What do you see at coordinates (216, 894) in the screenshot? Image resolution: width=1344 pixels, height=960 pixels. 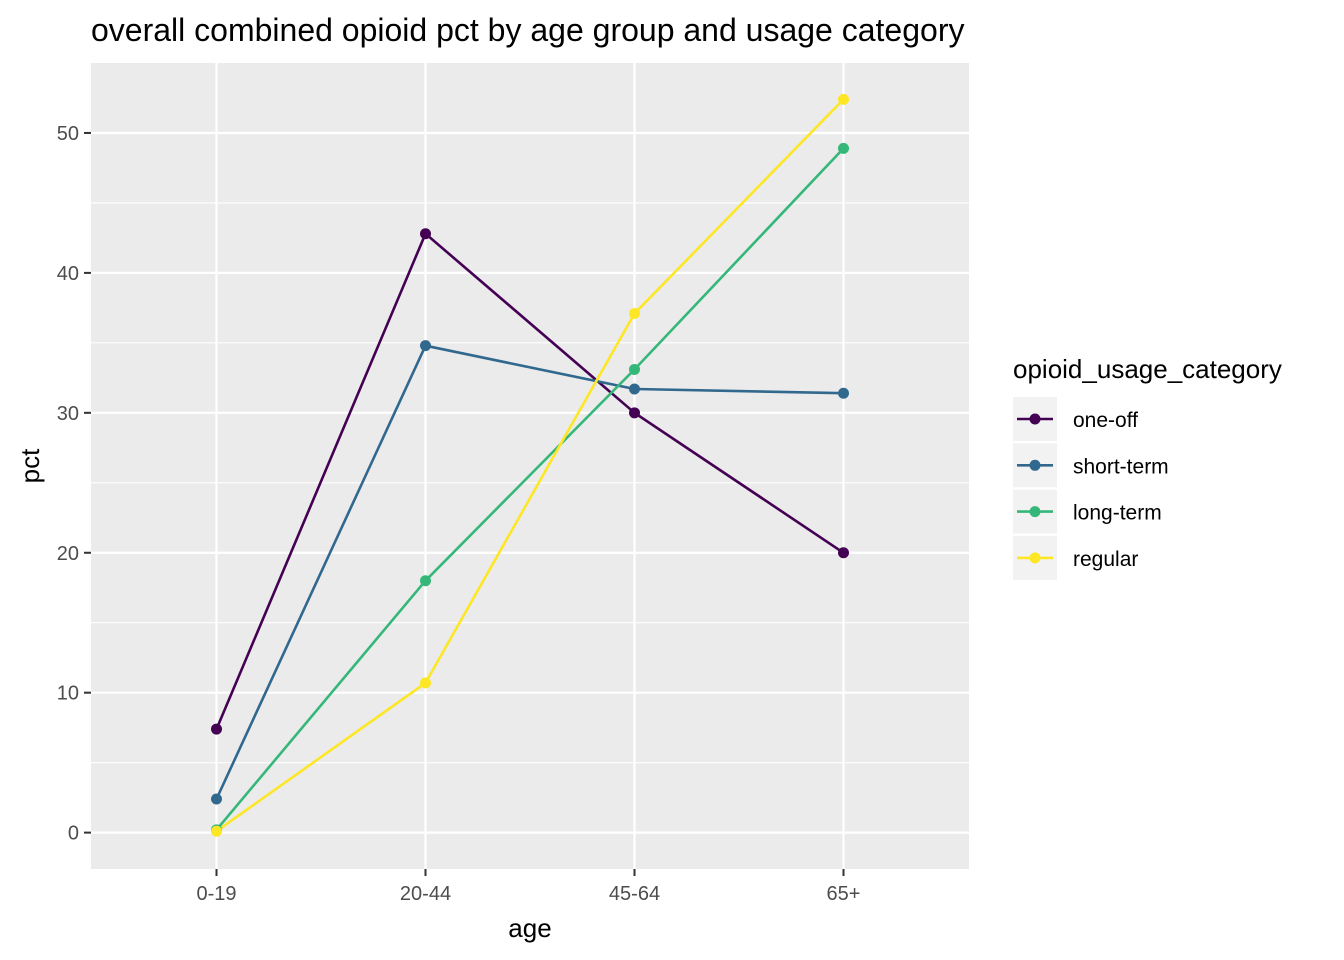 I see `x-tick-label: 0-19` at bounding box center [216, 894].